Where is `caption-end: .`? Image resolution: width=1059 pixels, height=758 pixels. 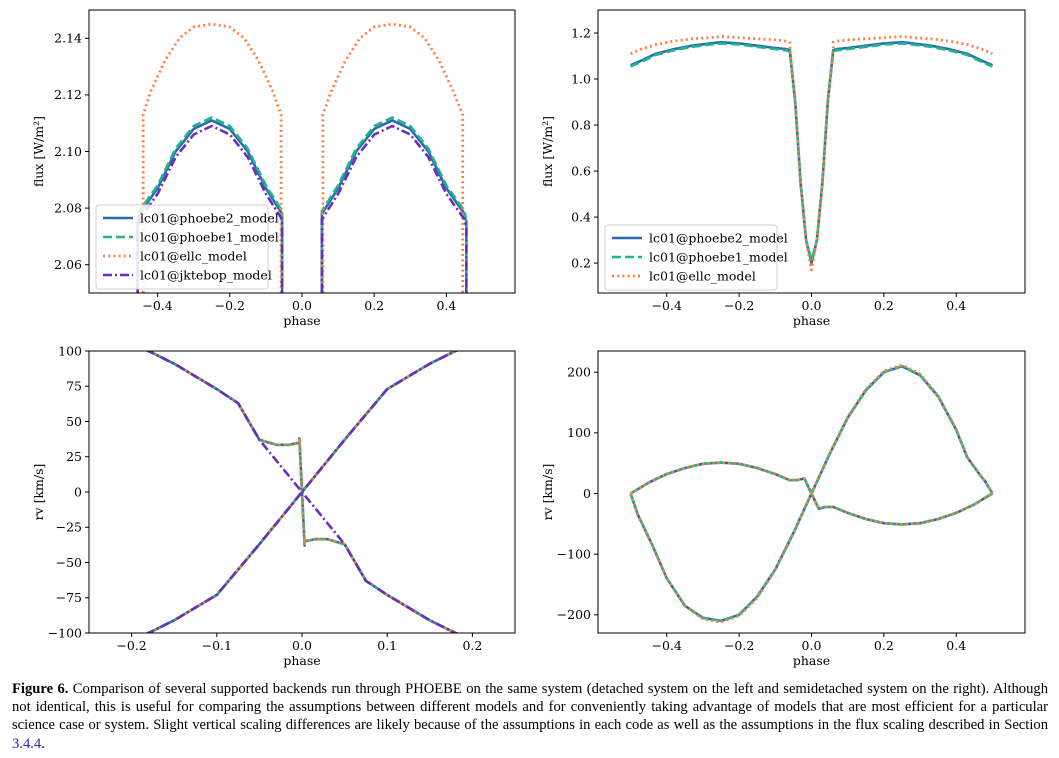 caption-end: . is located at coordinates (43, 743).